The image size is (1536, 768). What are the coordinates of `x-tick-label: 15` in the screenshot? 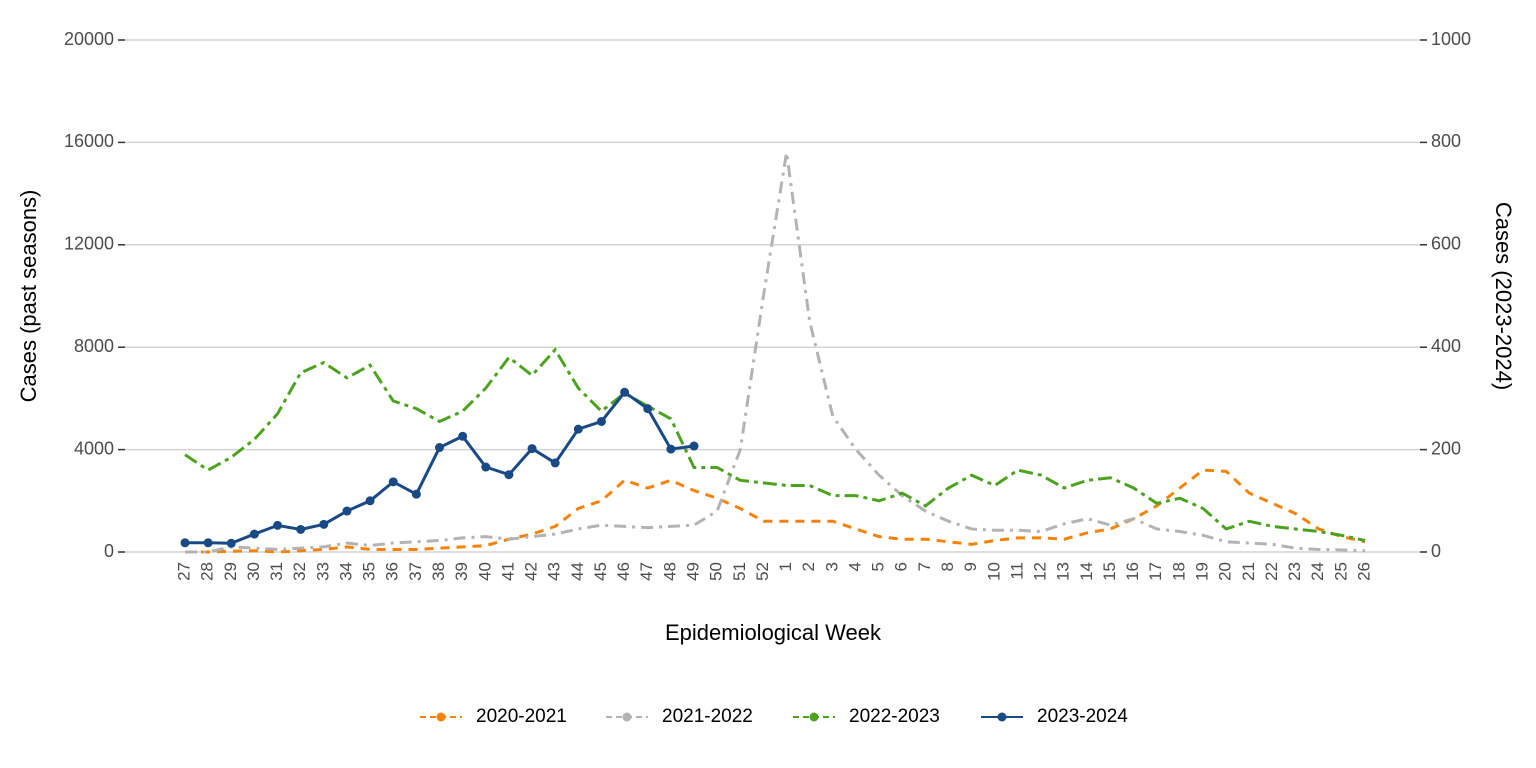 It's located at (1109, 571).